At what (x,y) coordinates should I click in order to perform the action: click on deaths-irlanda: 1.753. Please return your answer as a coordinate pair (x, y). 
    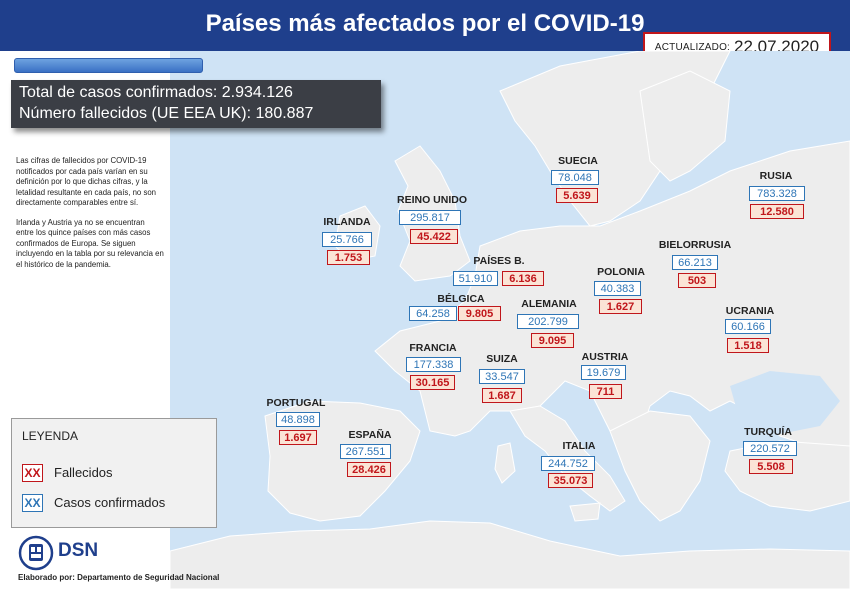
    Looking at the image, I should click on (348, 257).